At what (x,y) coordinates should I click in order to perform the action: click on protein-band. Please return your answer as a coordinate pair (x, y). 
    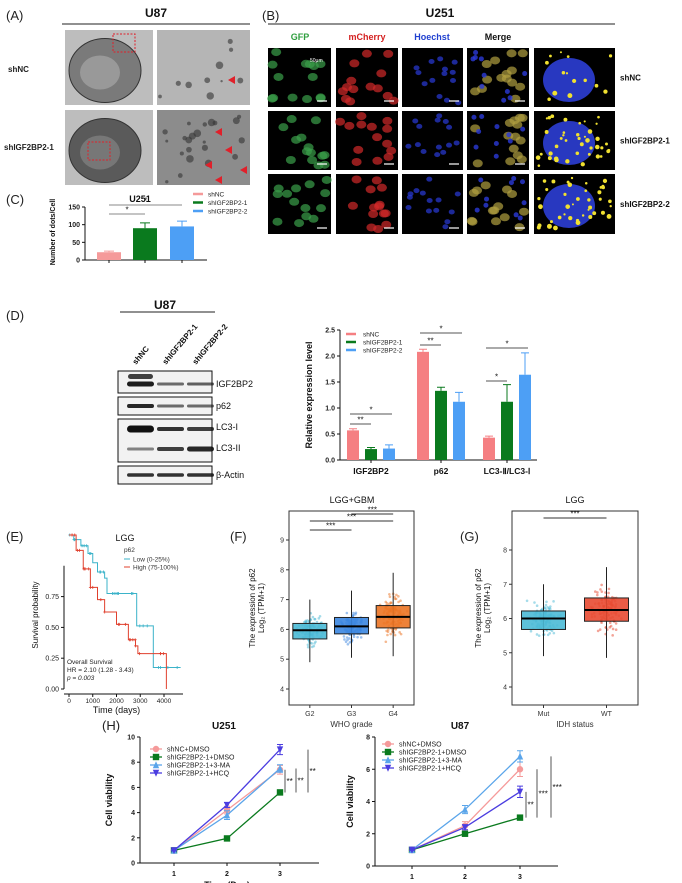
    Looking at the image, I should click on (140, 384).